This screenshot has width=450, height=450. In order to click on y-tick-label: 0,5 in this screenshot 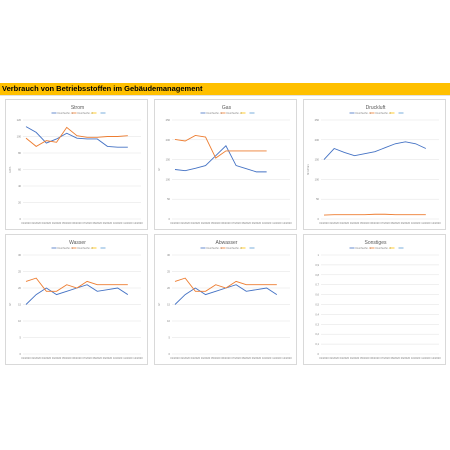, I will do `click(317, 305)`.